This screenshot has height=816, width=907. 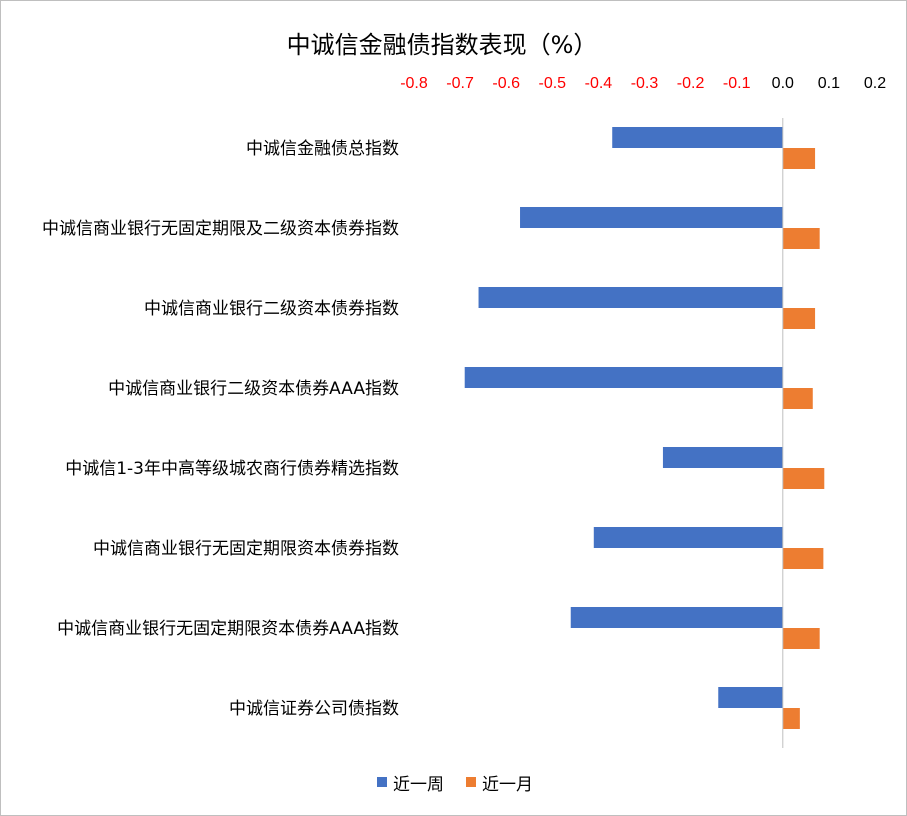 I want to click on x-tick-label: 0.1, so click(x=829, y=83).